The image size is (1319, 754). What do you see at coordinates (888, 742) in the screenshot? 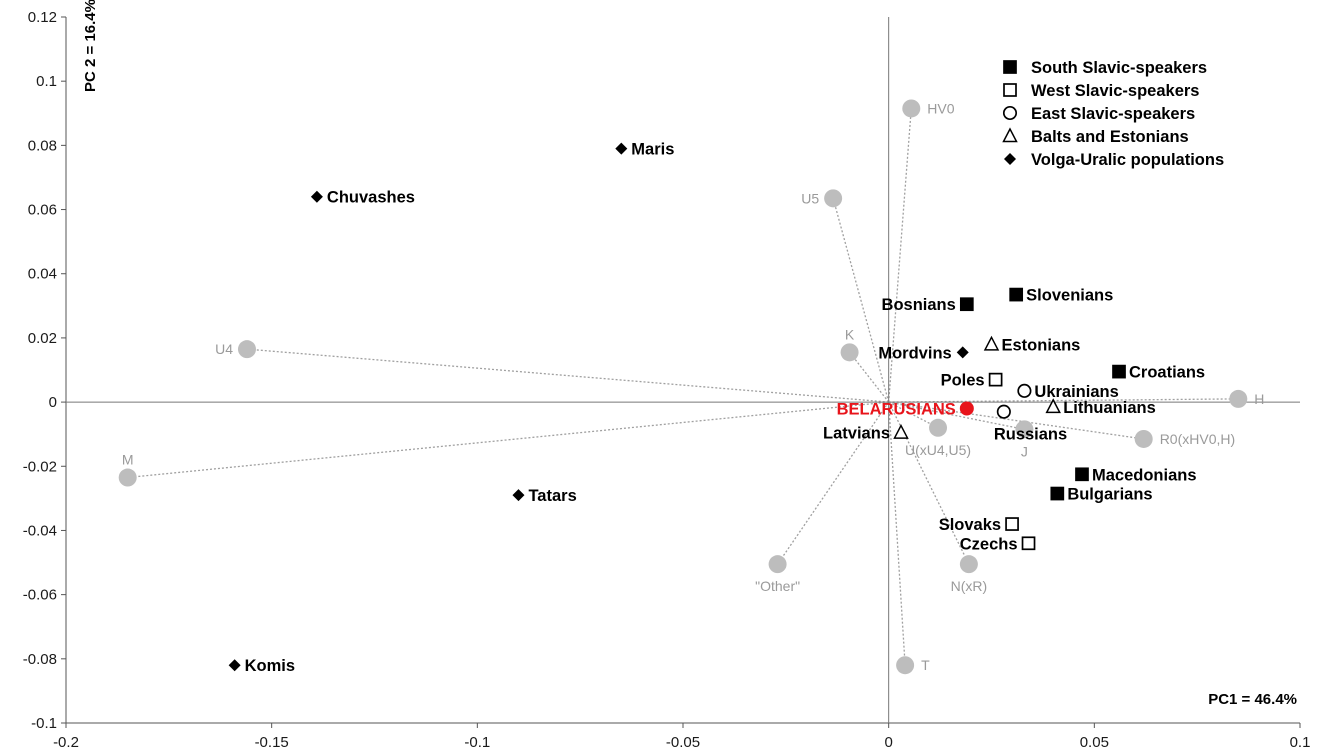
I see `x-tick-label: 0` at bounding box center [888, 742].